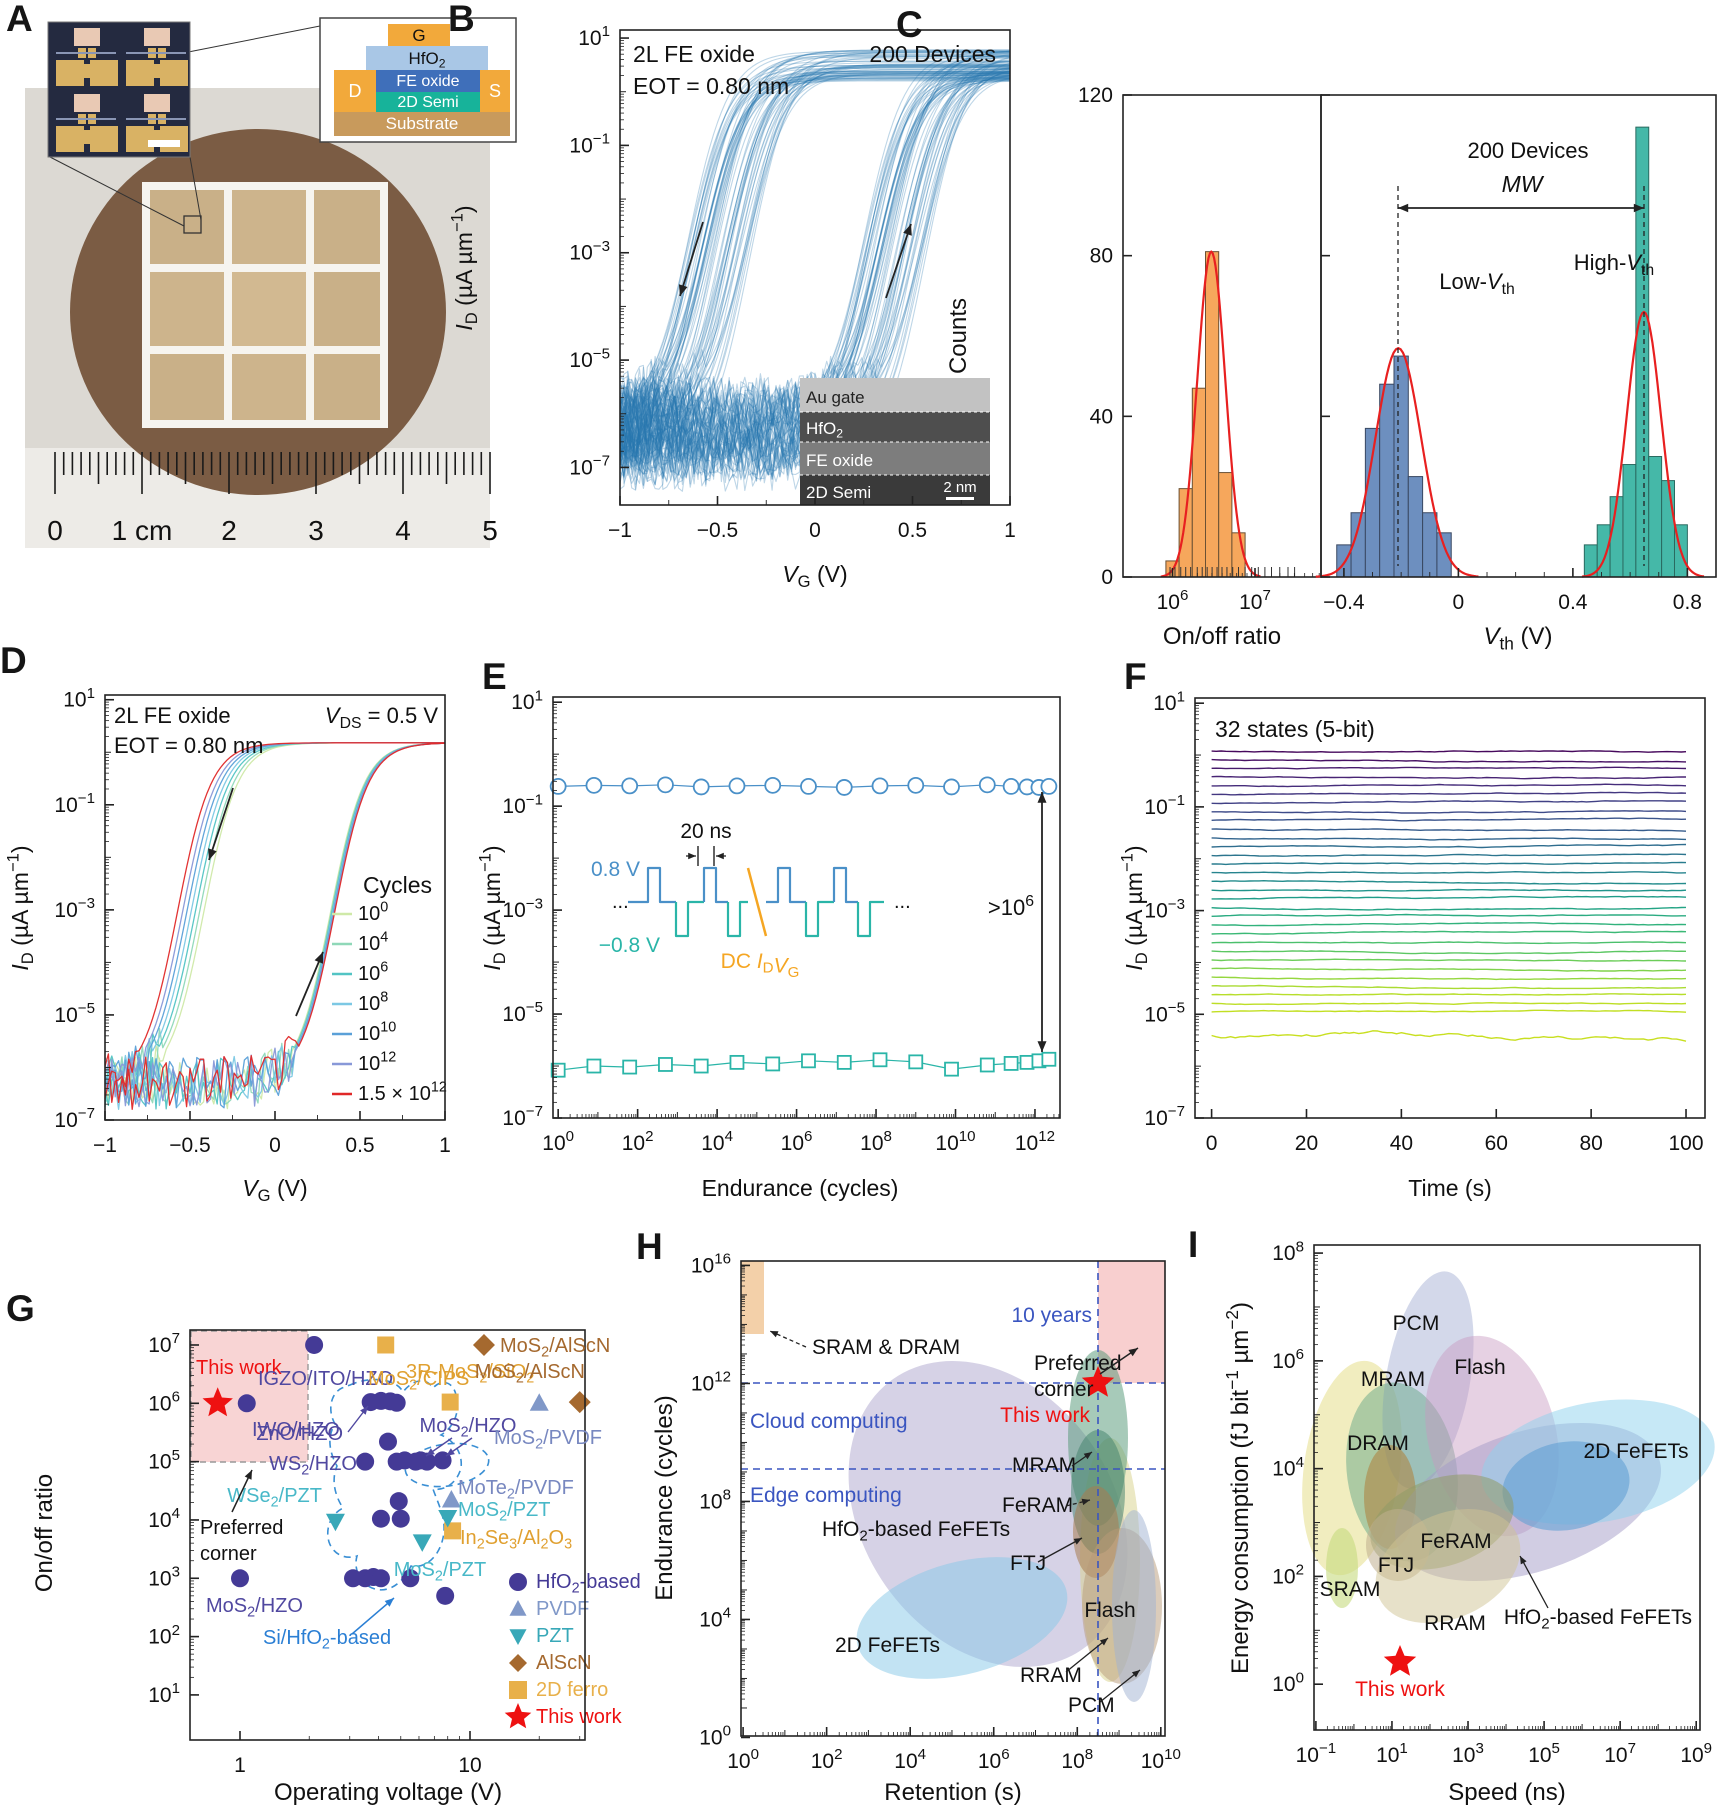  Describe the element at coordinates (958, 336) in the screenshot. I see `label: Counts` at that location.